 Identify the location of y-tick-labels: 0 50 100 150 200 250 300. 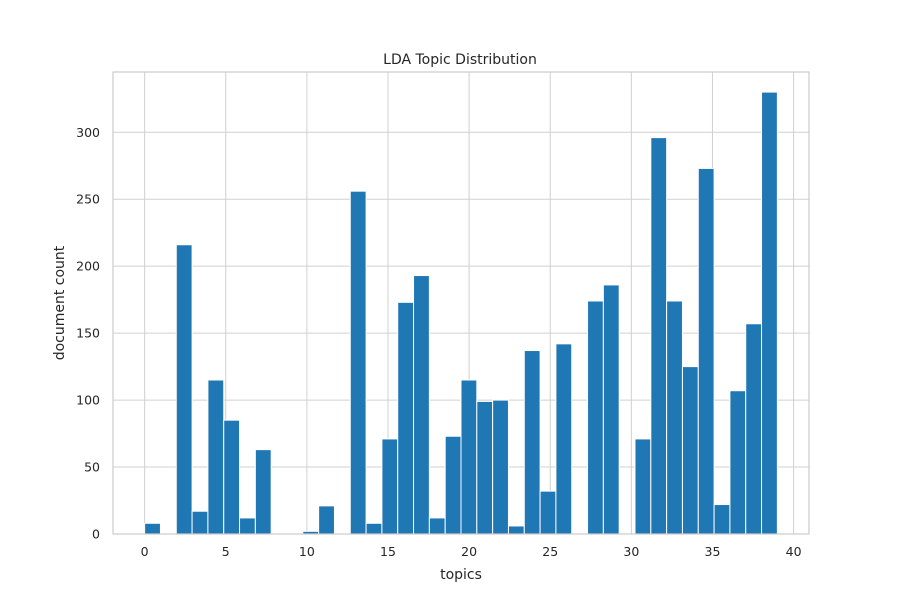
(88, 333).